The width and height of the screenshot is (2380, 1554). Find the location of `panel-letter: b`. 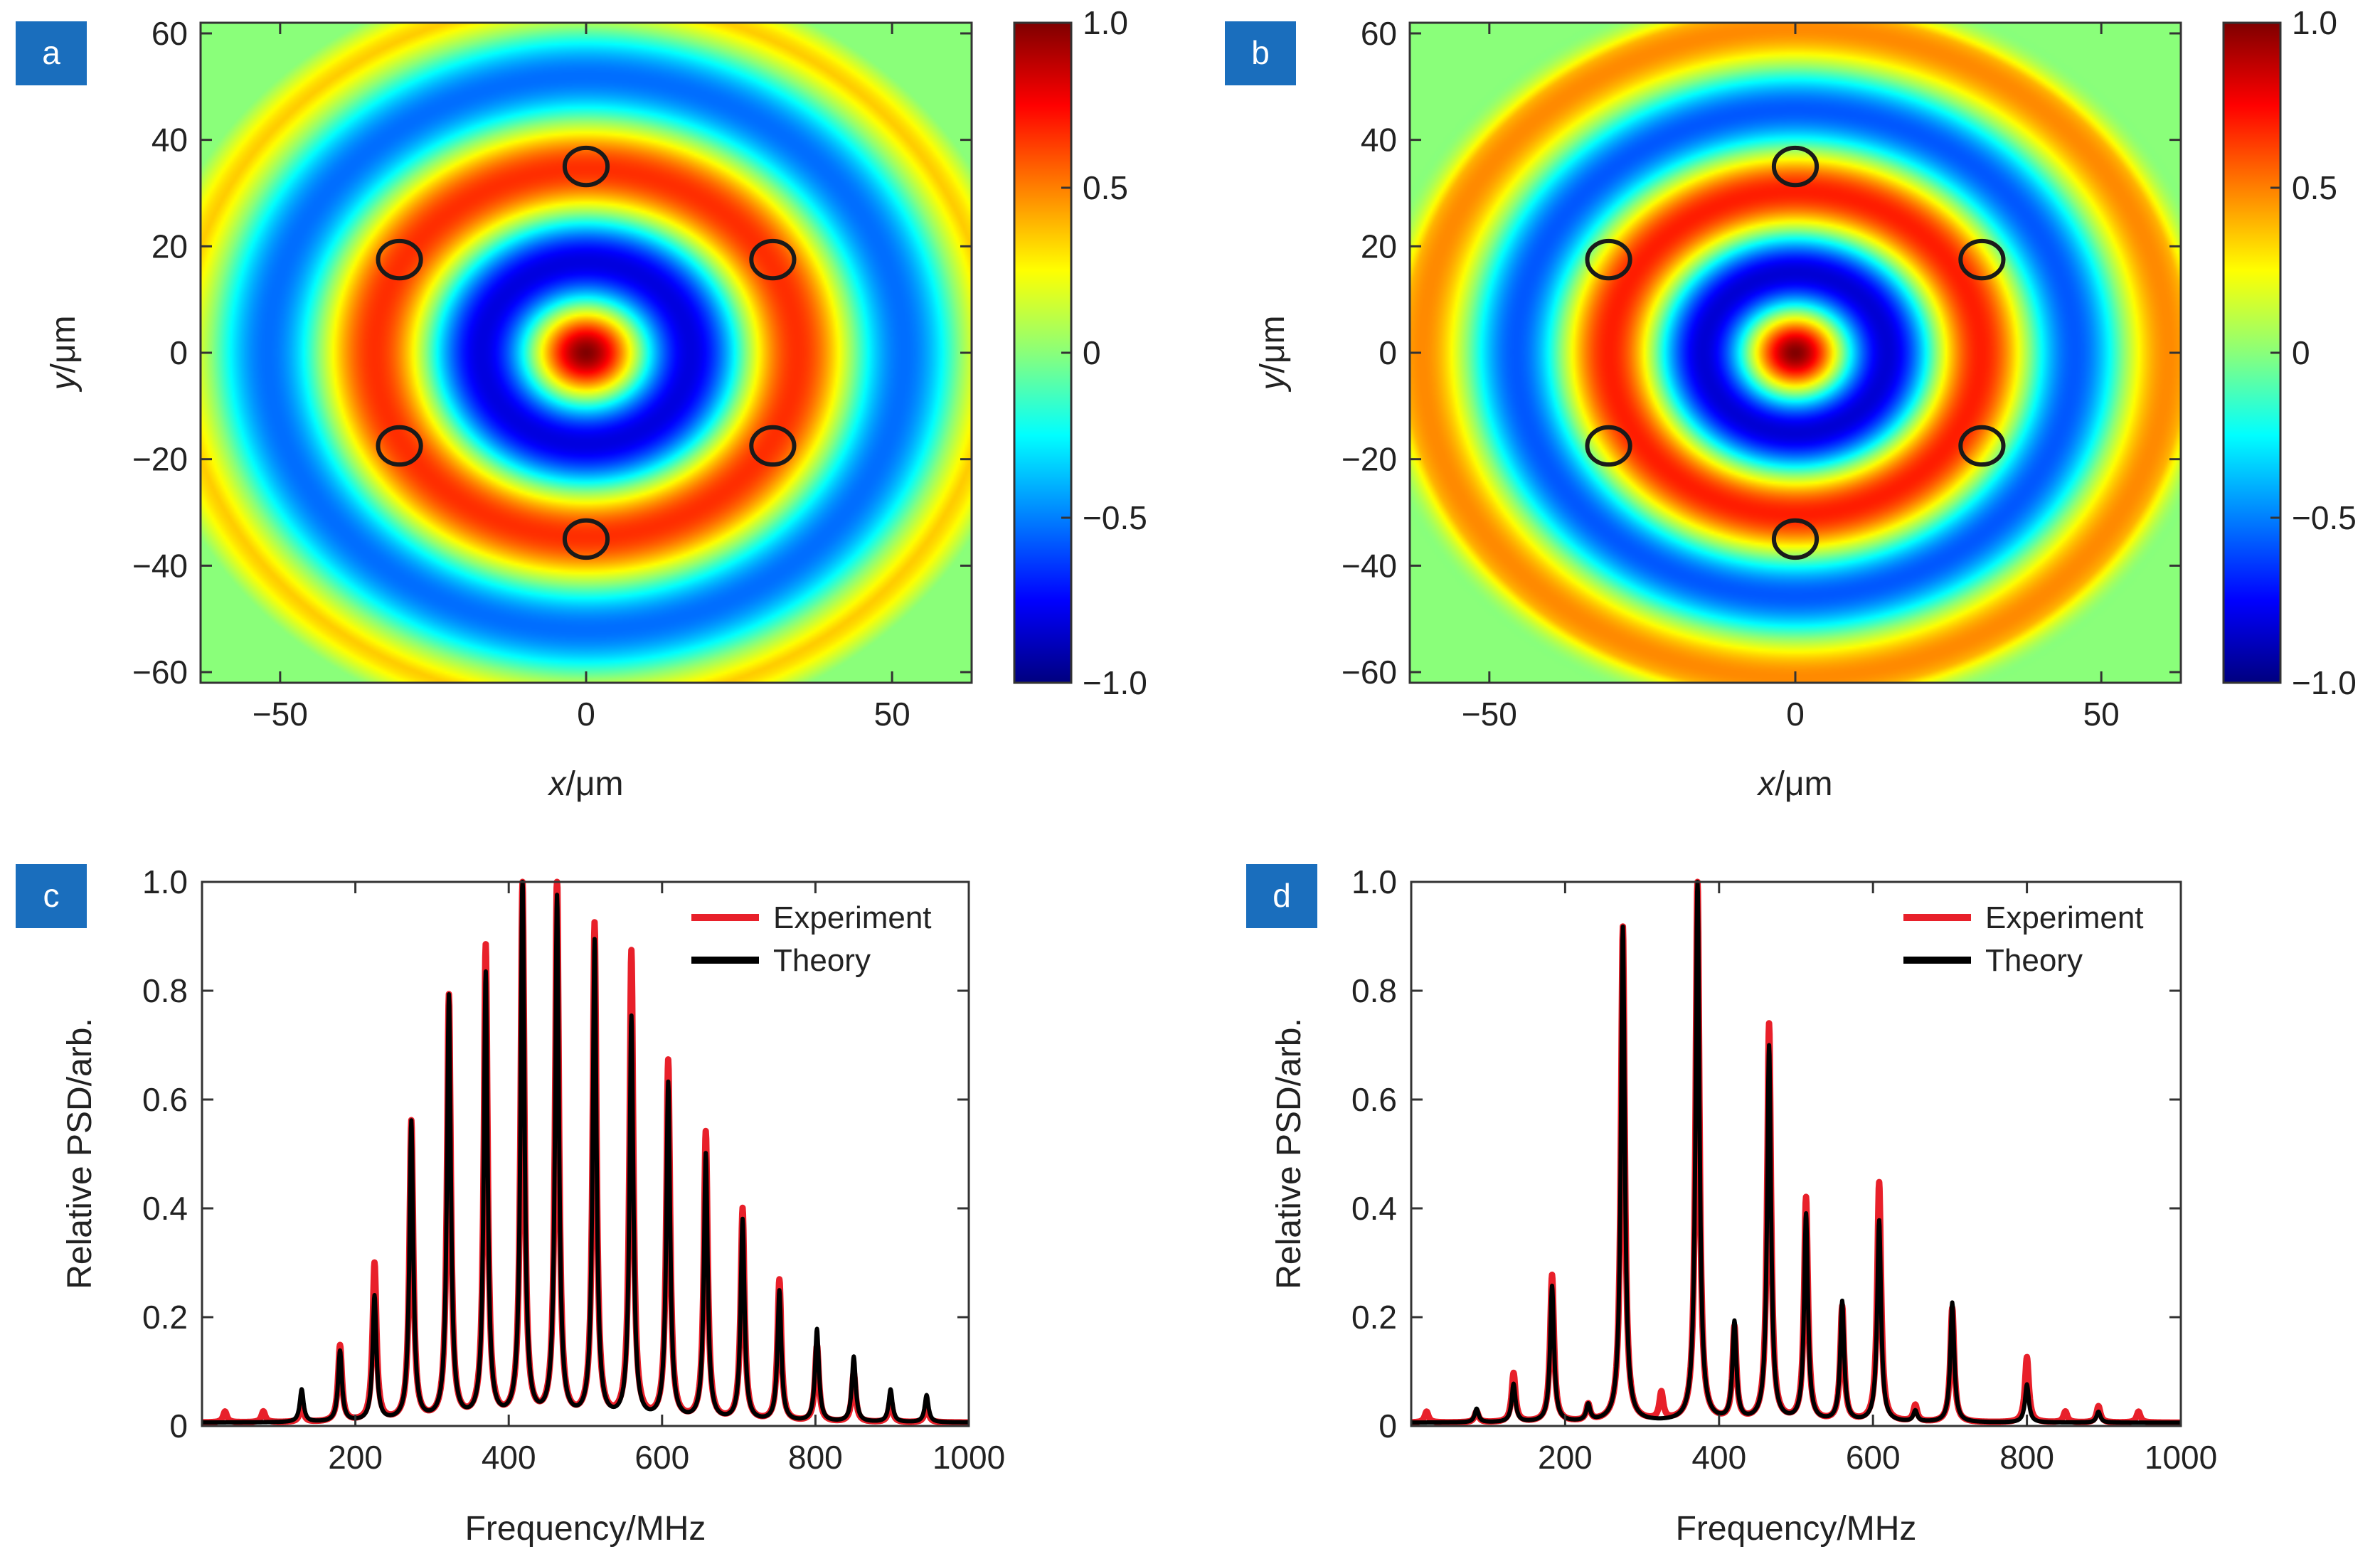

panel-letter: b is located at coordinates (1260, 52).